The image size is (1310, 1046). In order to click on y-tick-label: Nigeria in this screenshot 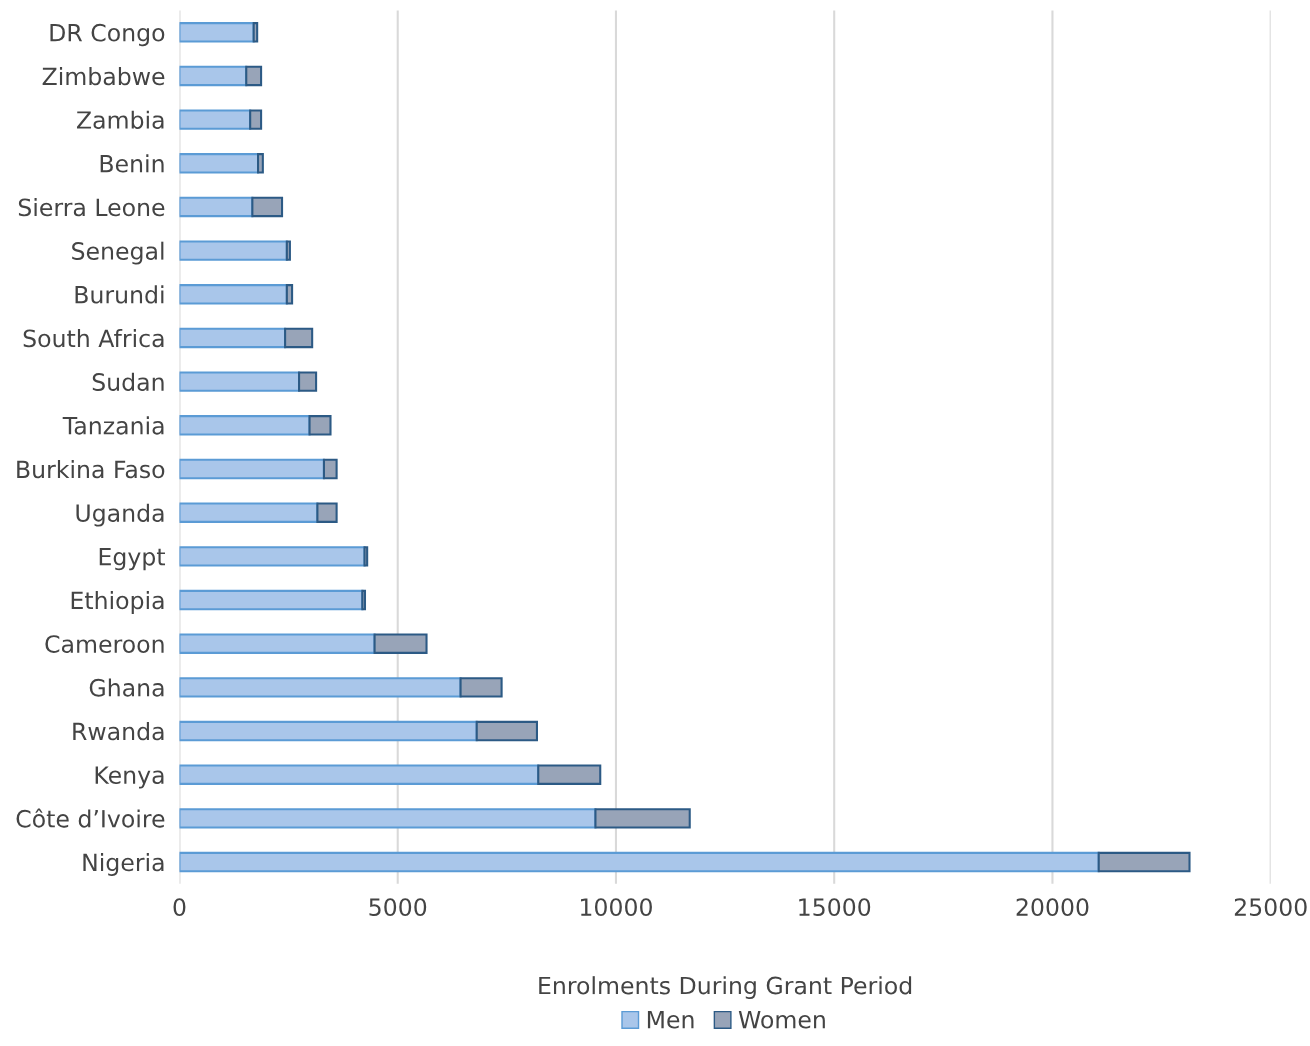, I will do `click(123, 864)`.